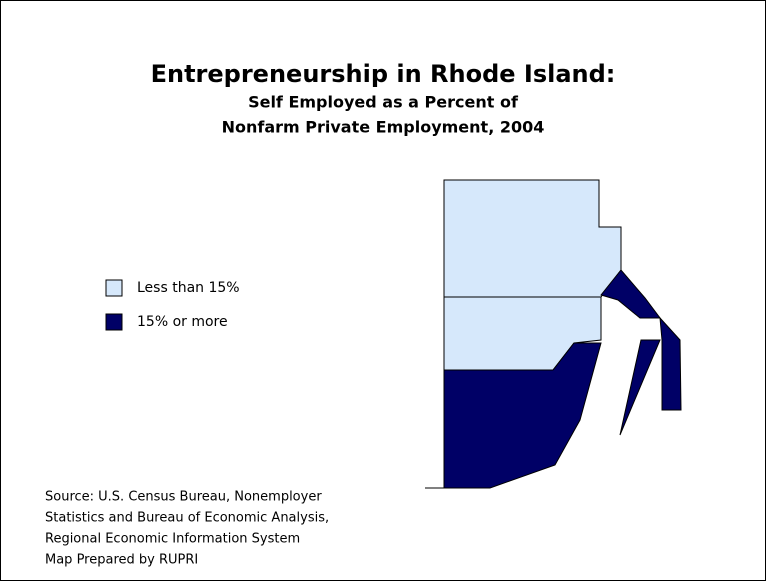  I want to click on washington-county, so click(522, 415).